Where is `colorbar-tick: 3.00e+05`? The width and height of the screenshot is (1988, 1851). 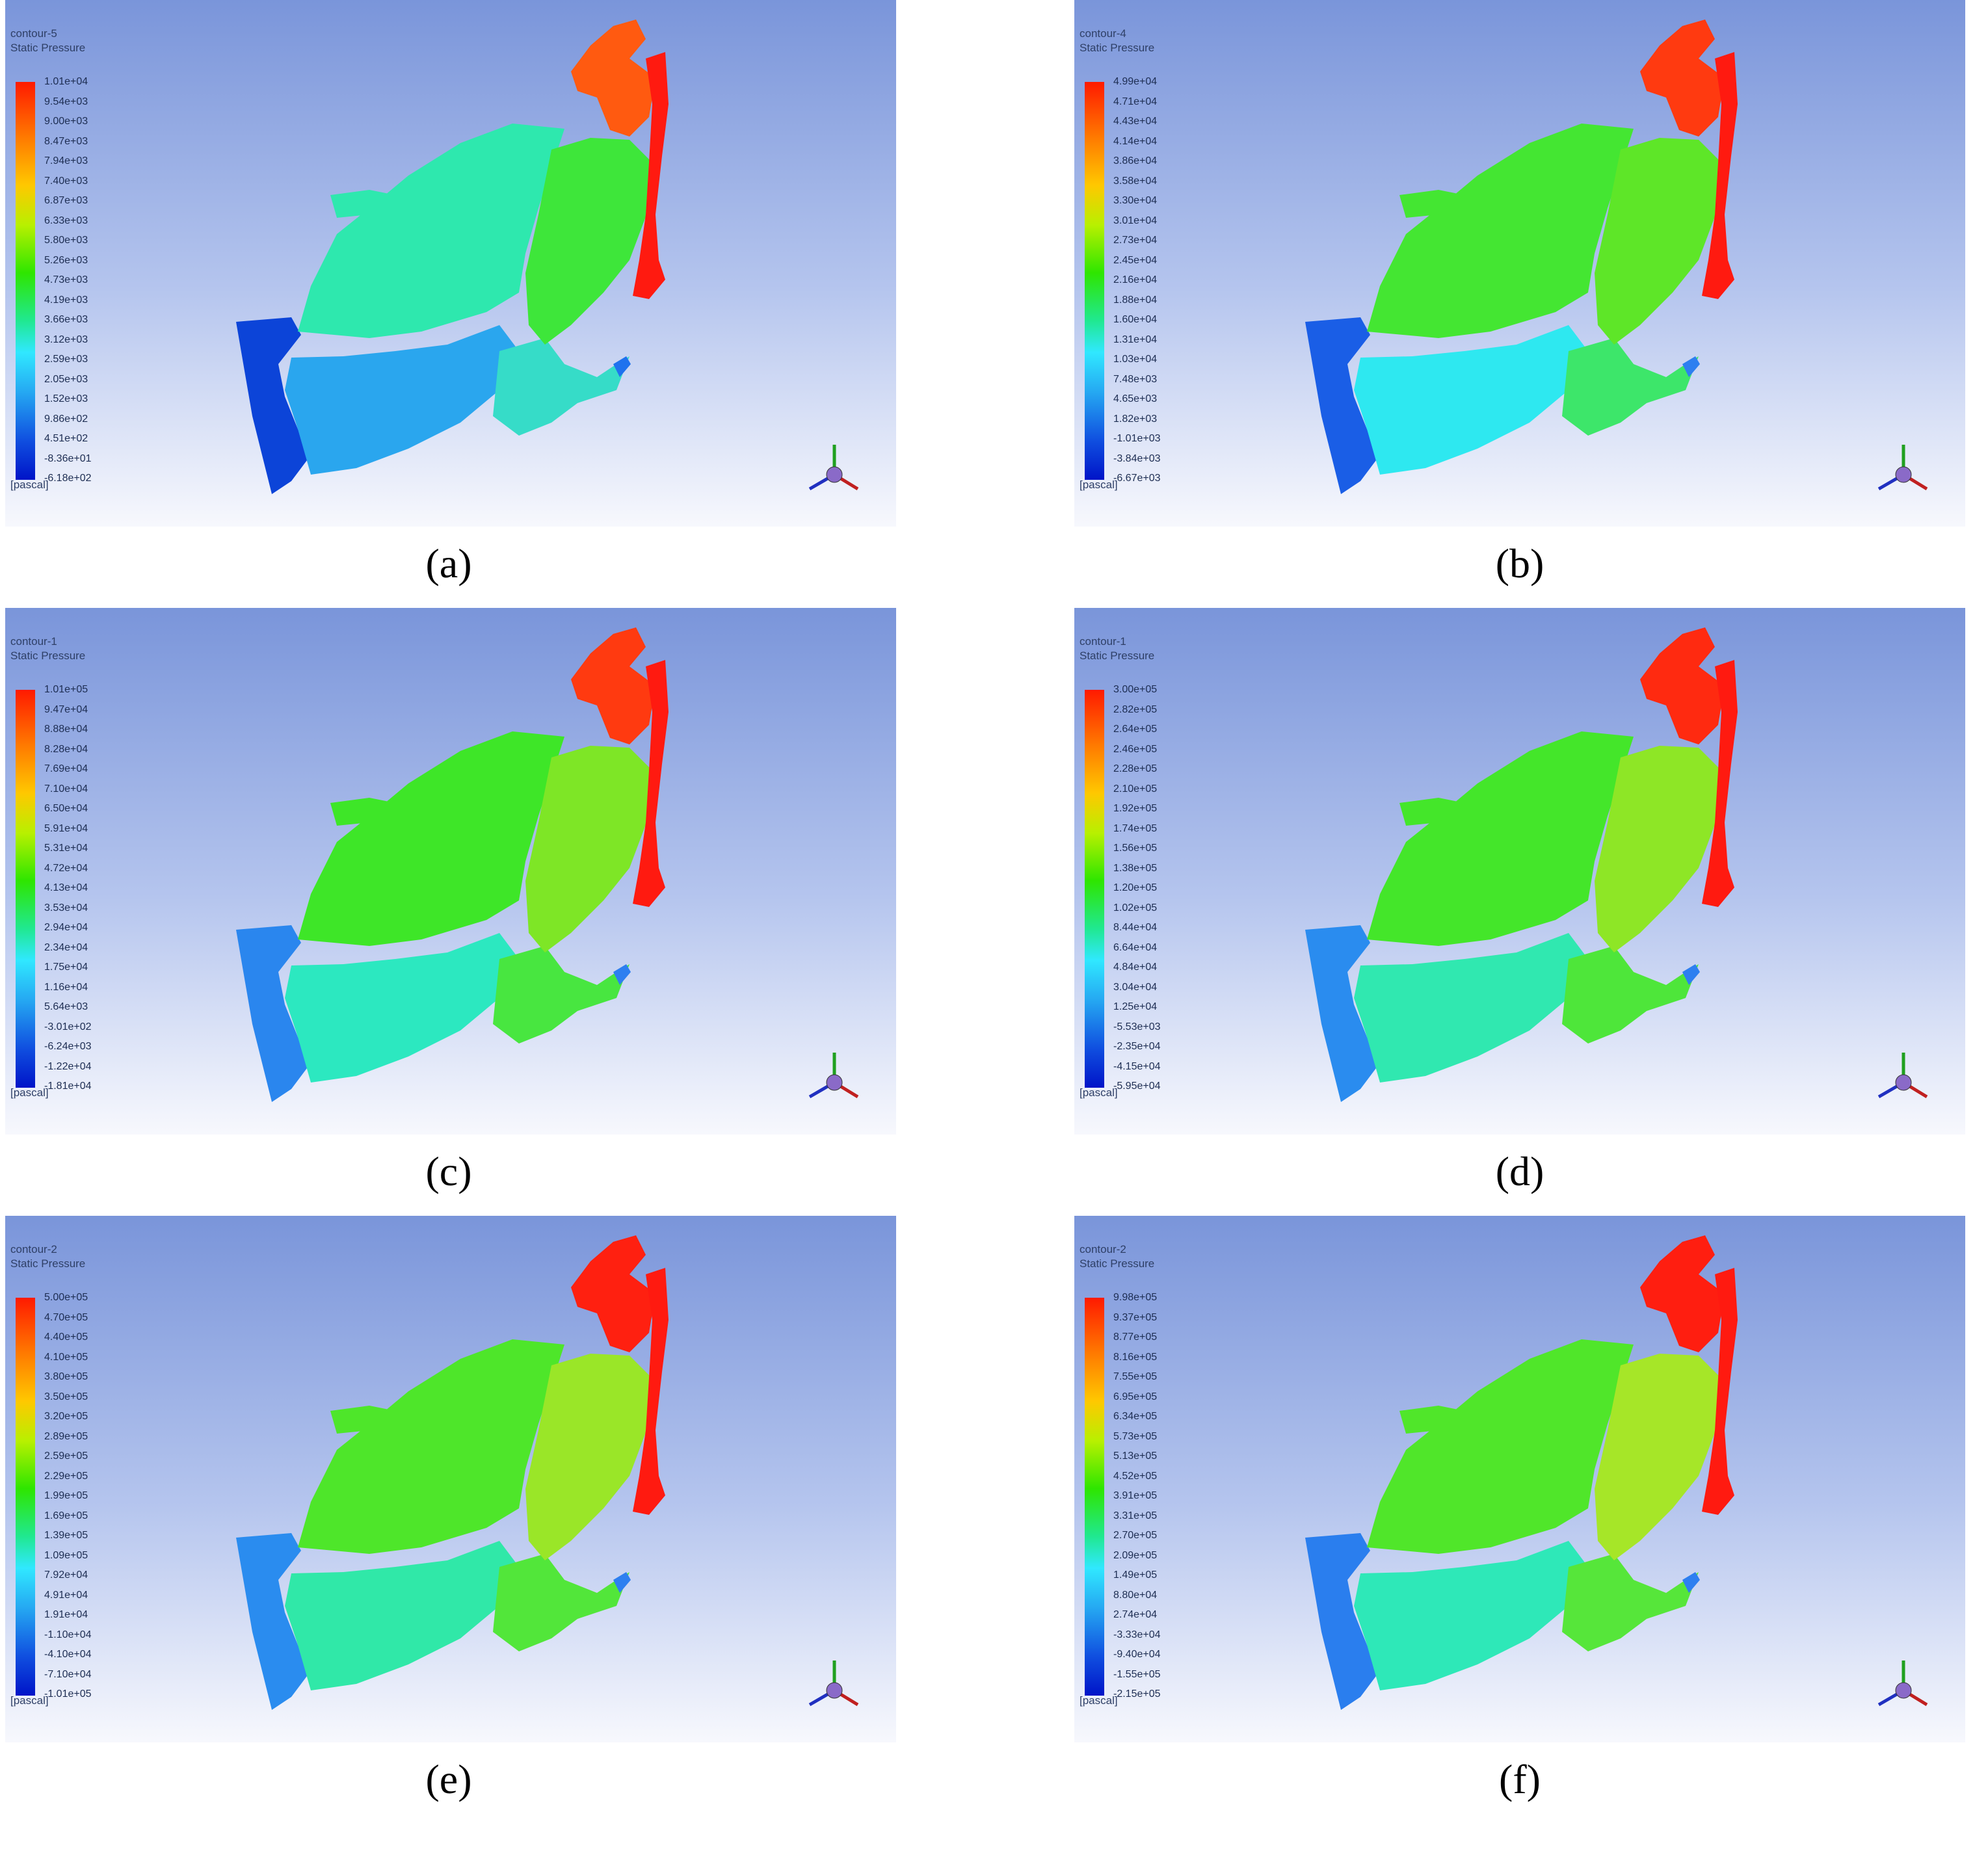
colorbar-tick: 3.00e+05 is located at coordinates (1135, 690).